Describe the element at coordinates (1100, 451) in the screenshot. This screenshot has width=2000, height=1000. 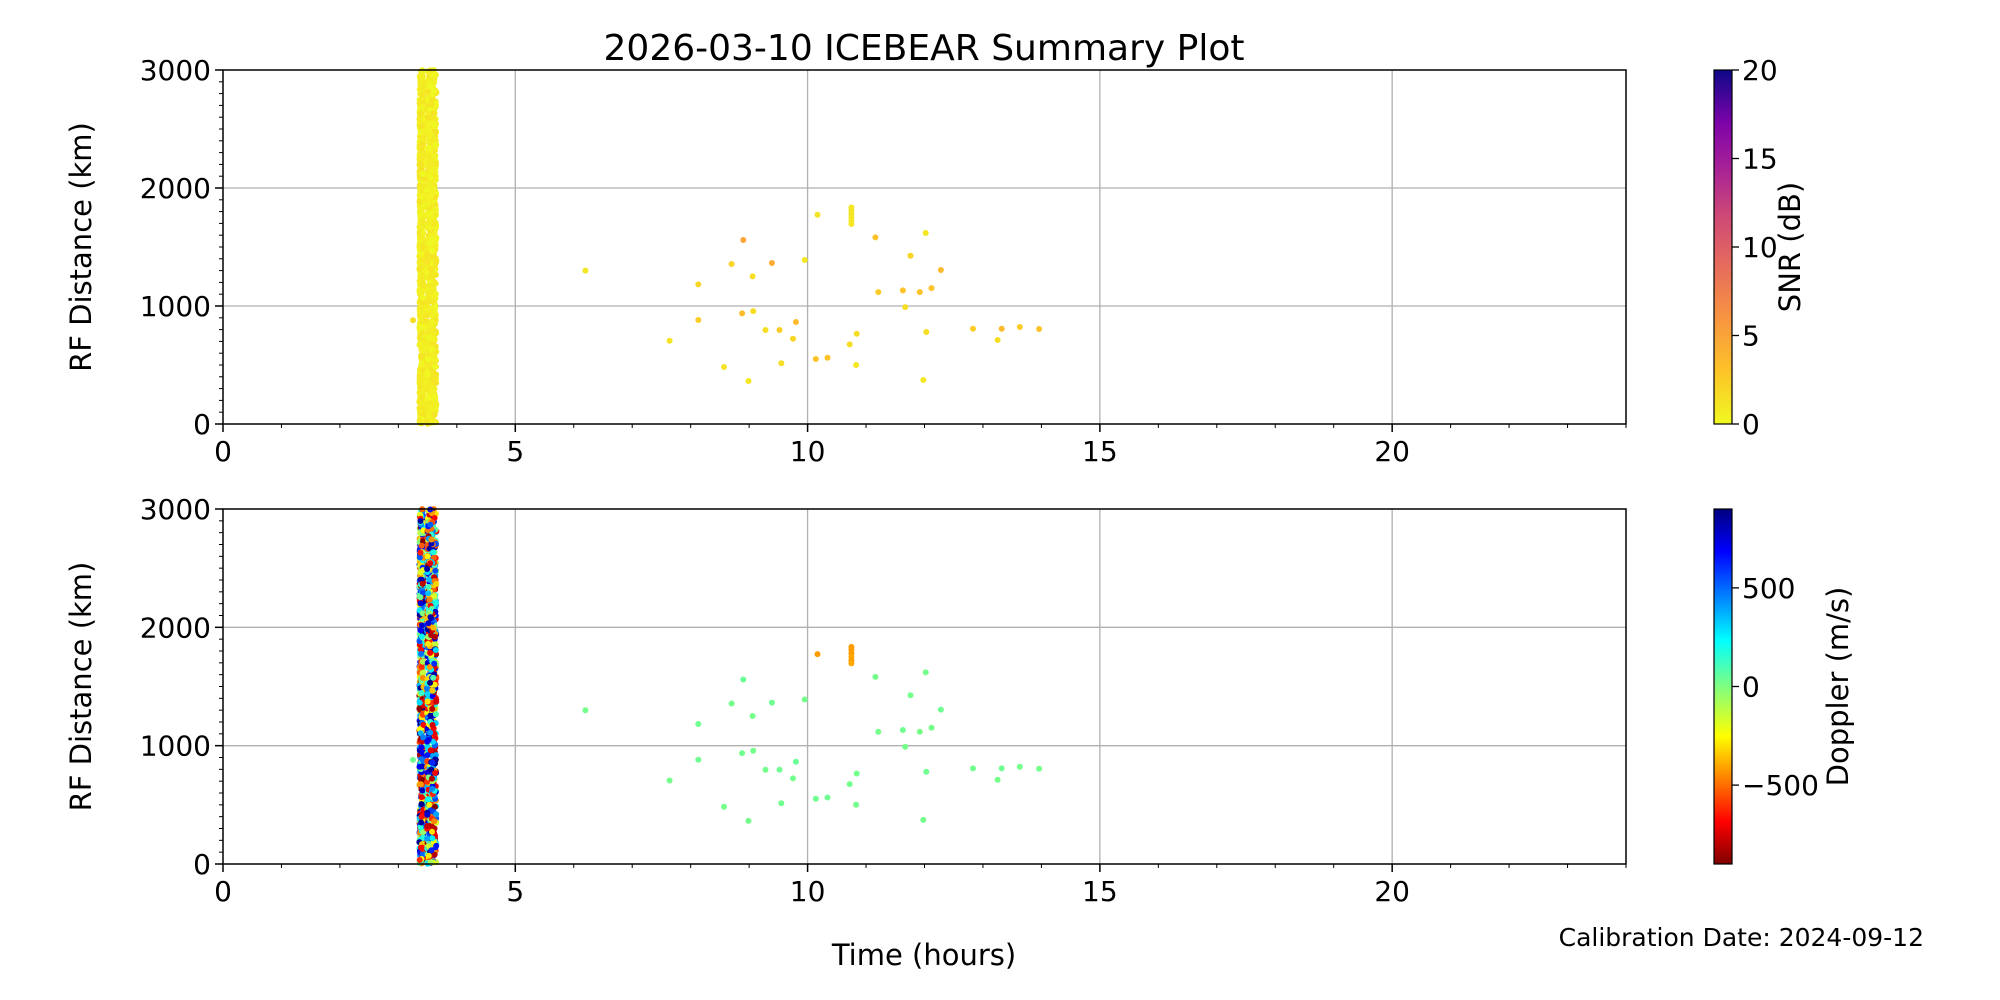
I see `x-tick-label: 15` at that location.